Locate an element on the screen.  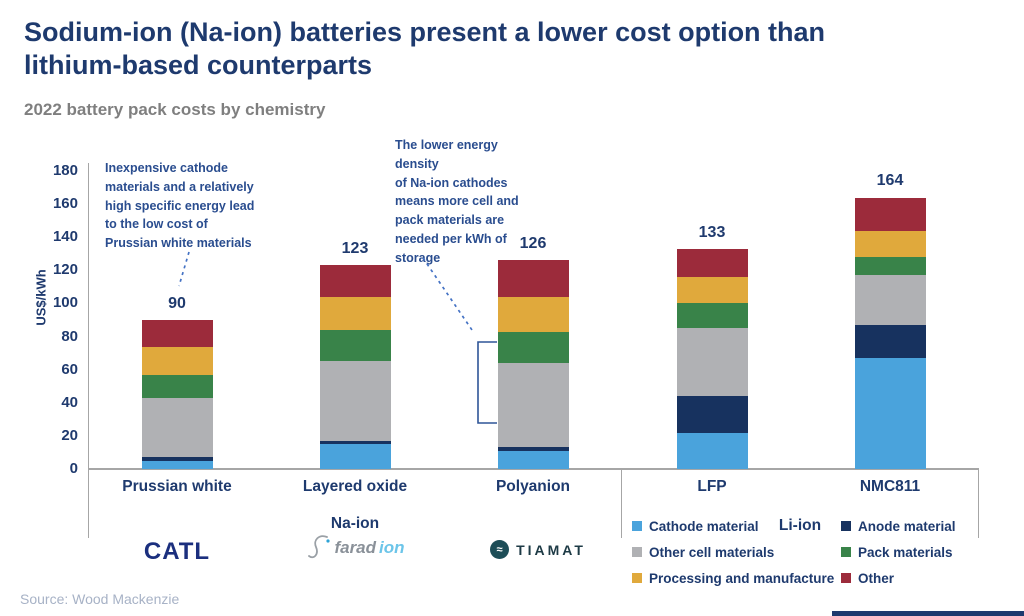
bar-total-label: 164 is located at coordinates (890, 181).